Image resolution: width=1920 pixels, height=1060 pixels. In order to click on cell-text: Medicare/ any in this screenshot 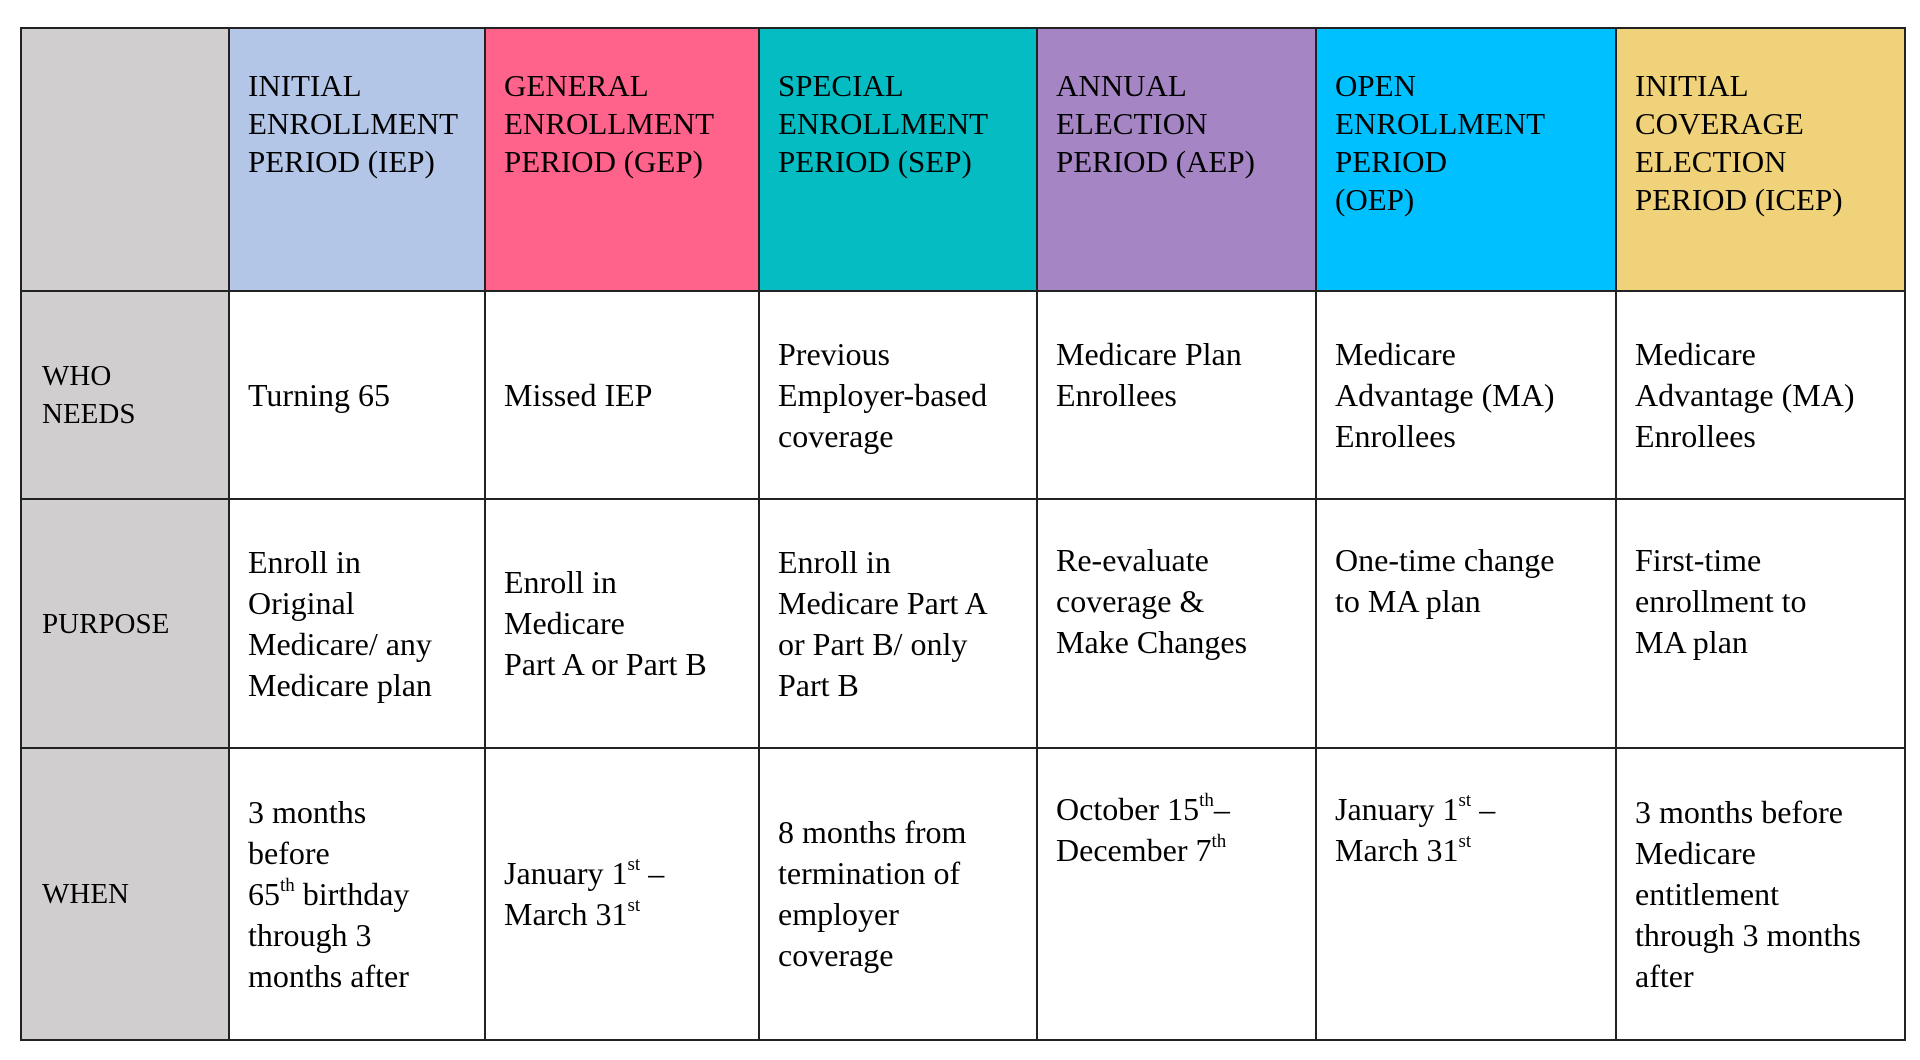, I will do `click(340, 643)`.